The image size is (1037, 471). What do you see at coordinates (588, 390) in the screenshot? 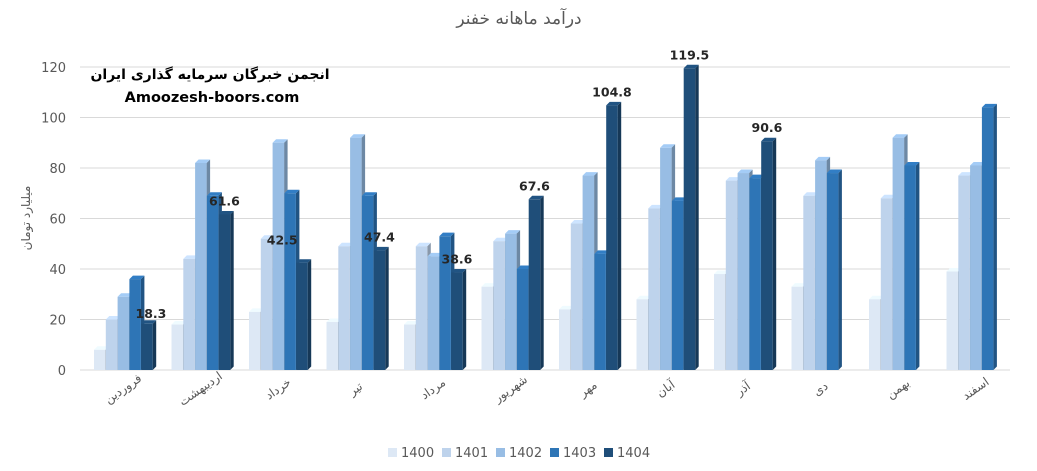
I see `x-tick-label: مهر` at bounding box center [588, 390].